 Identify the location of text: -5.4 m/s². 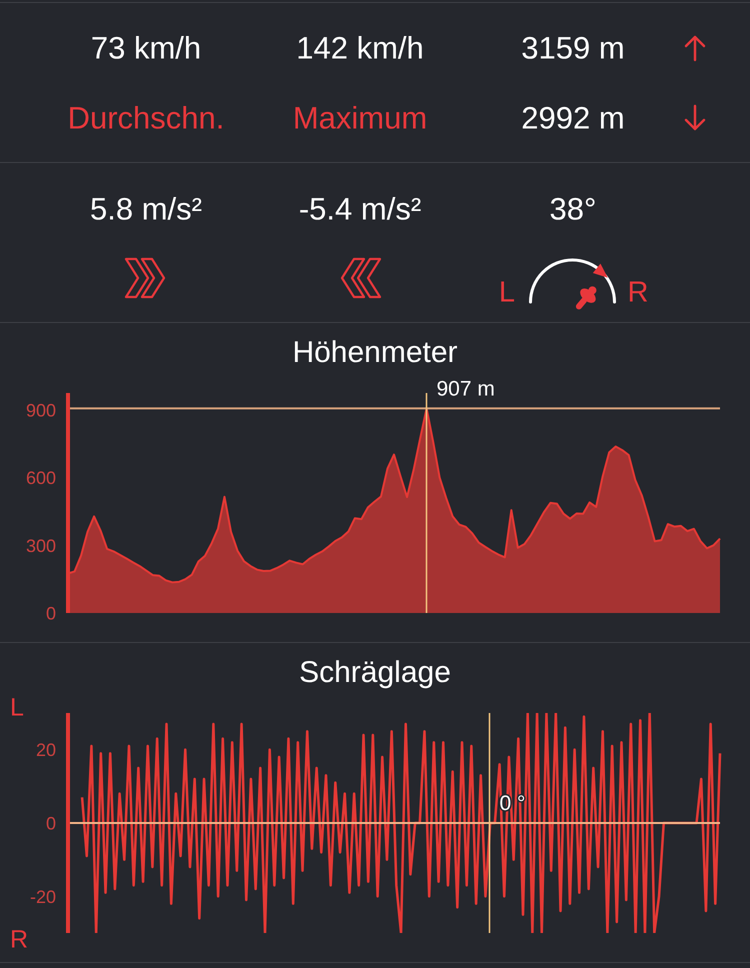
(360, 209).